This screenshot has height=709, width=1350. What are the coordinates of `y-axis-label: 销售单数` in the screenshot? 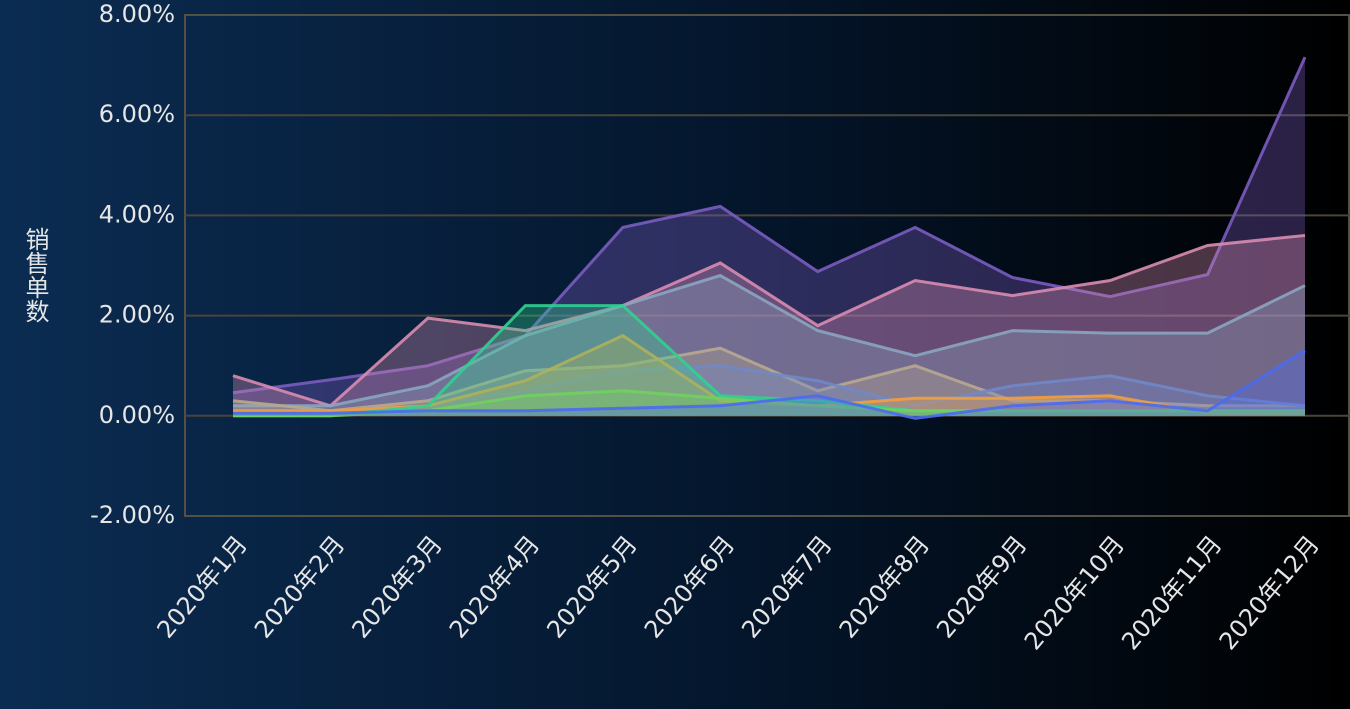 It's located at (35, 275).